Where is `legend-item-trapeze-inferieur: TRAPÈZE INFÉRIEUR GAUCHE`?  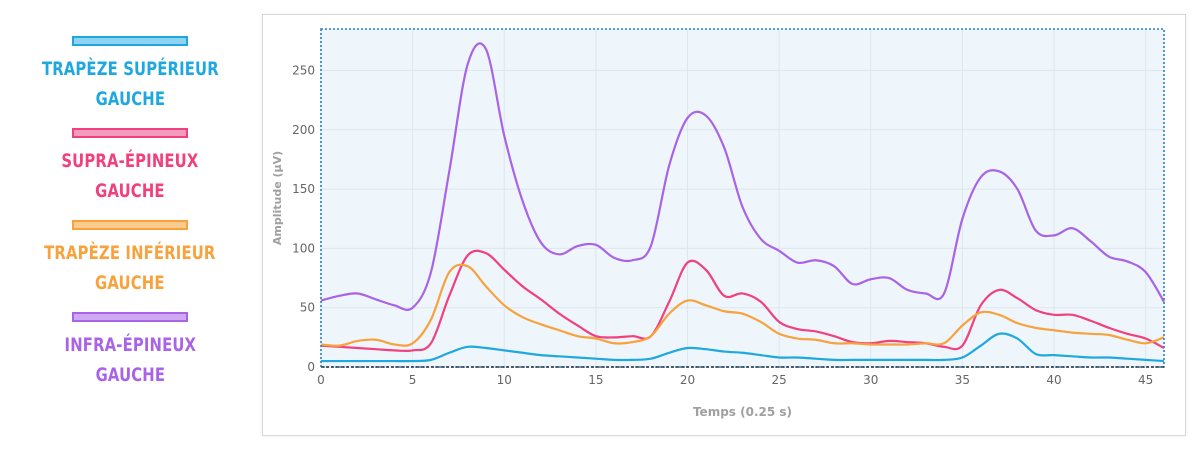 legend-item-trapeze-inferieur: TRAPÈZE INFÉRIEUR GAUCHE is located at coordinates (130, 259).